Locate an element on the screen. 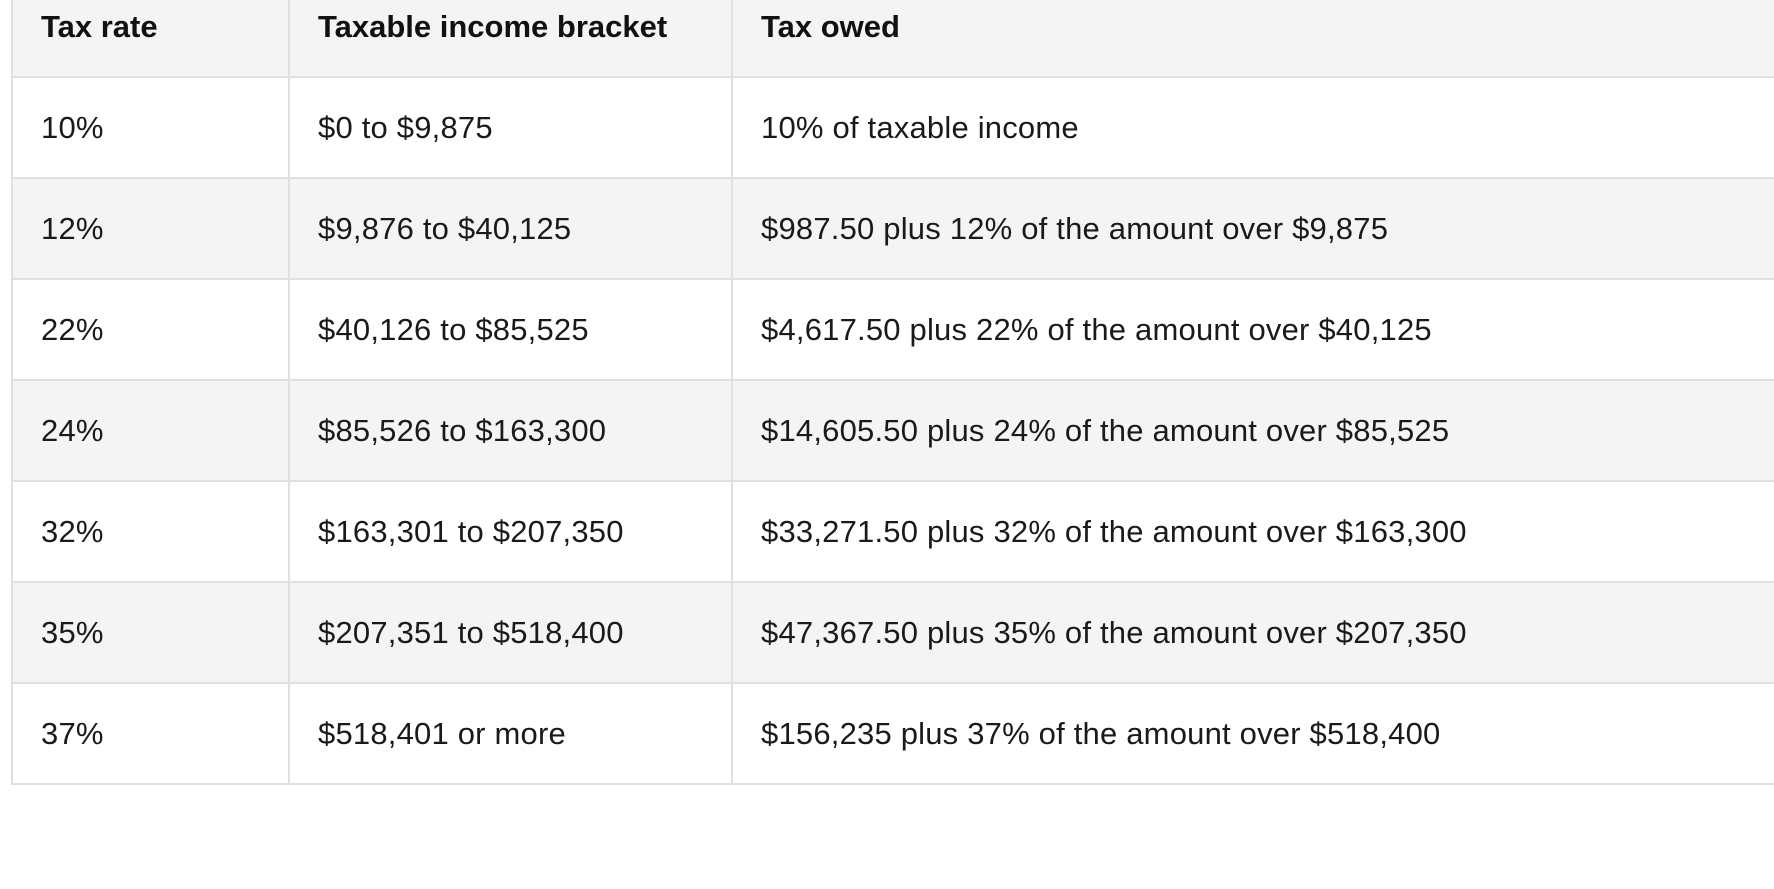  header-taxable-income-bracket: Taxable income bracket is located at coordinates (510, 39).